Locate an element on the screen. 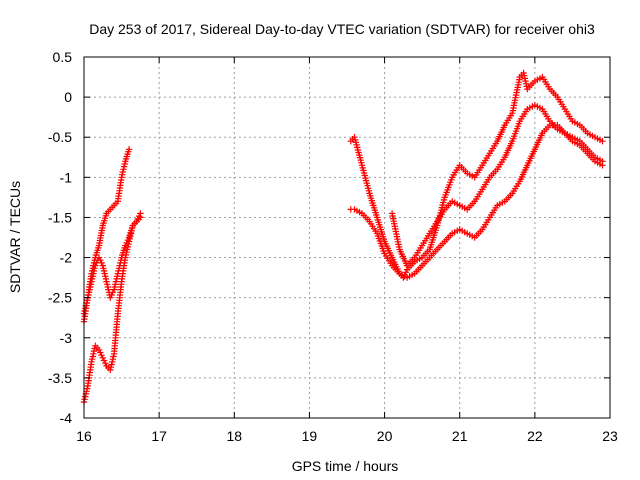  y-tick-label: -2.5 is located at coordinates (60, 298).